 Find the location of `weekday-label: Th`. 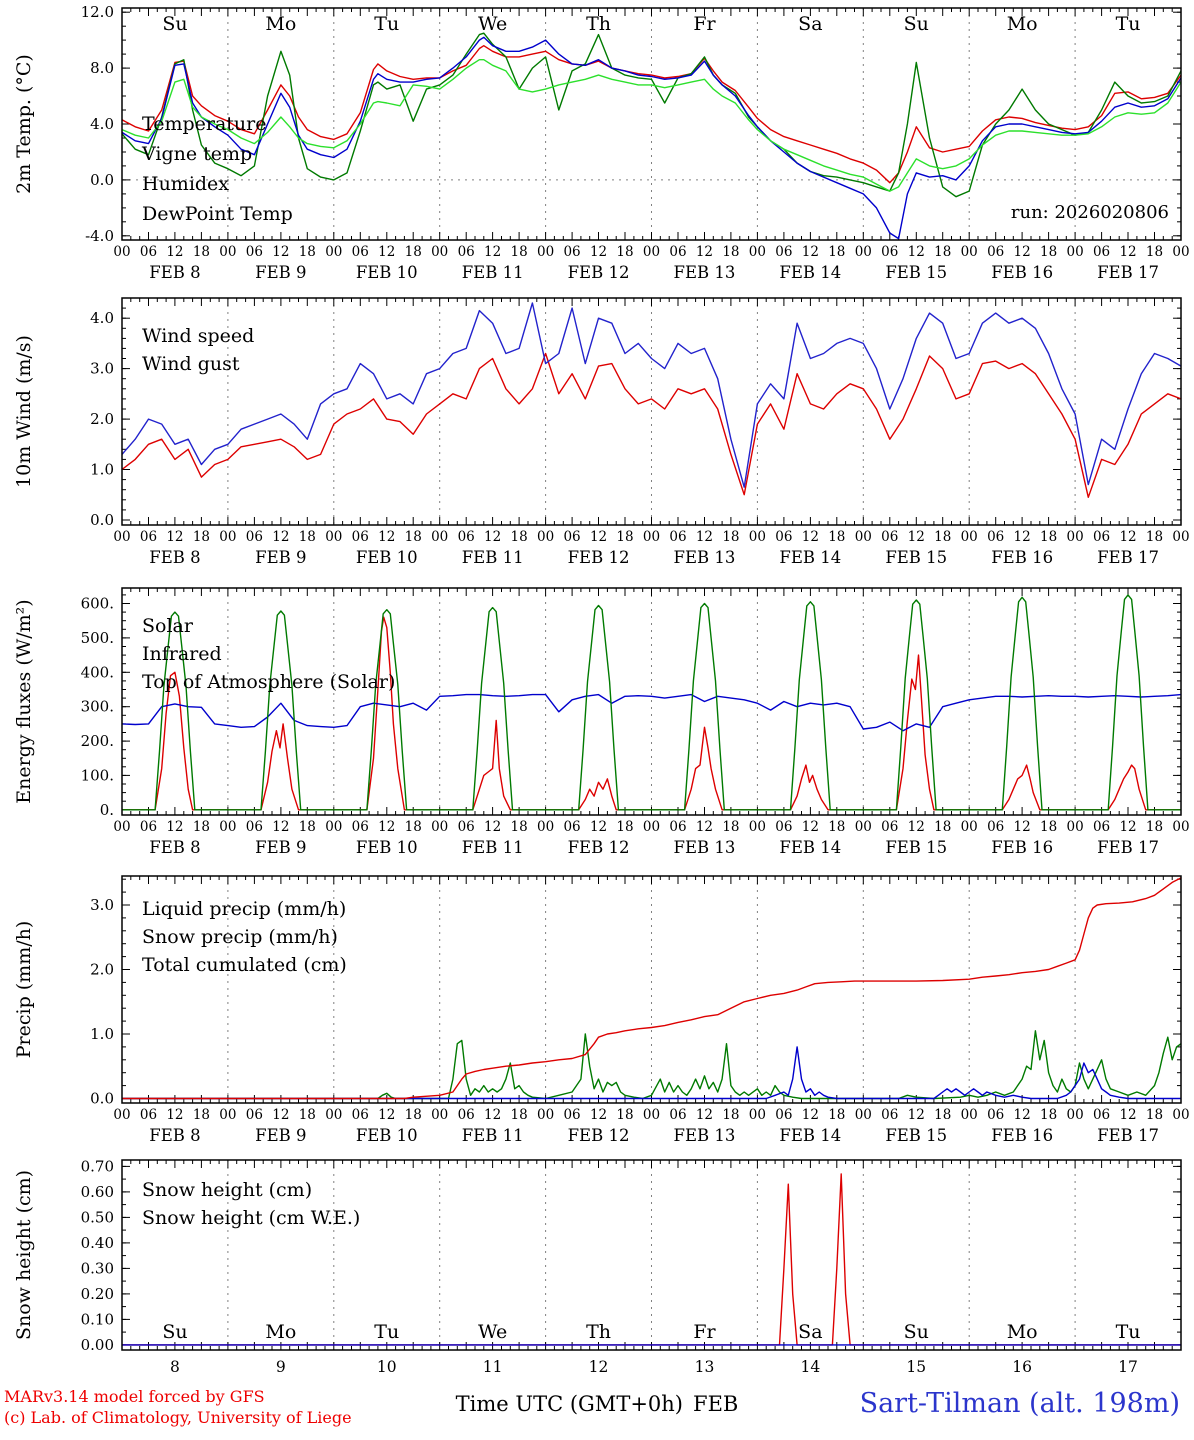

weekday-label: Th is located at coordinates (598, 1332).